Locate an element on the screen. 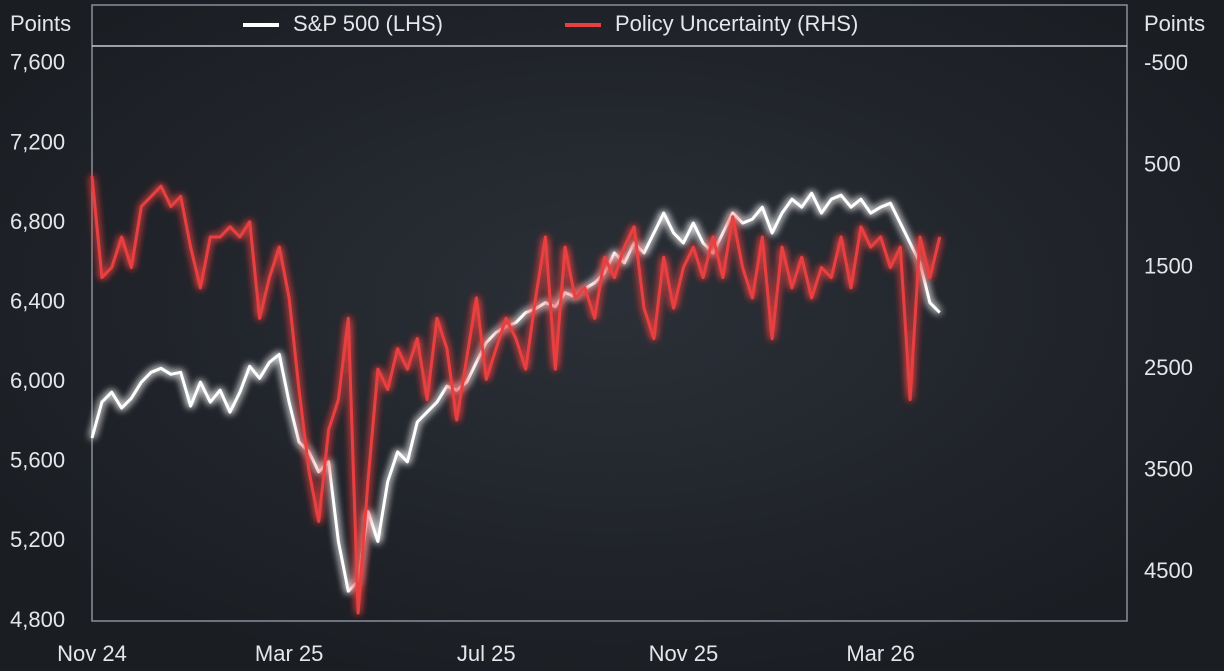 Image resolution: width=1224 pixels, height=671 pixels. y2-tick-label: 500 is located at coordinates (1162, 164).